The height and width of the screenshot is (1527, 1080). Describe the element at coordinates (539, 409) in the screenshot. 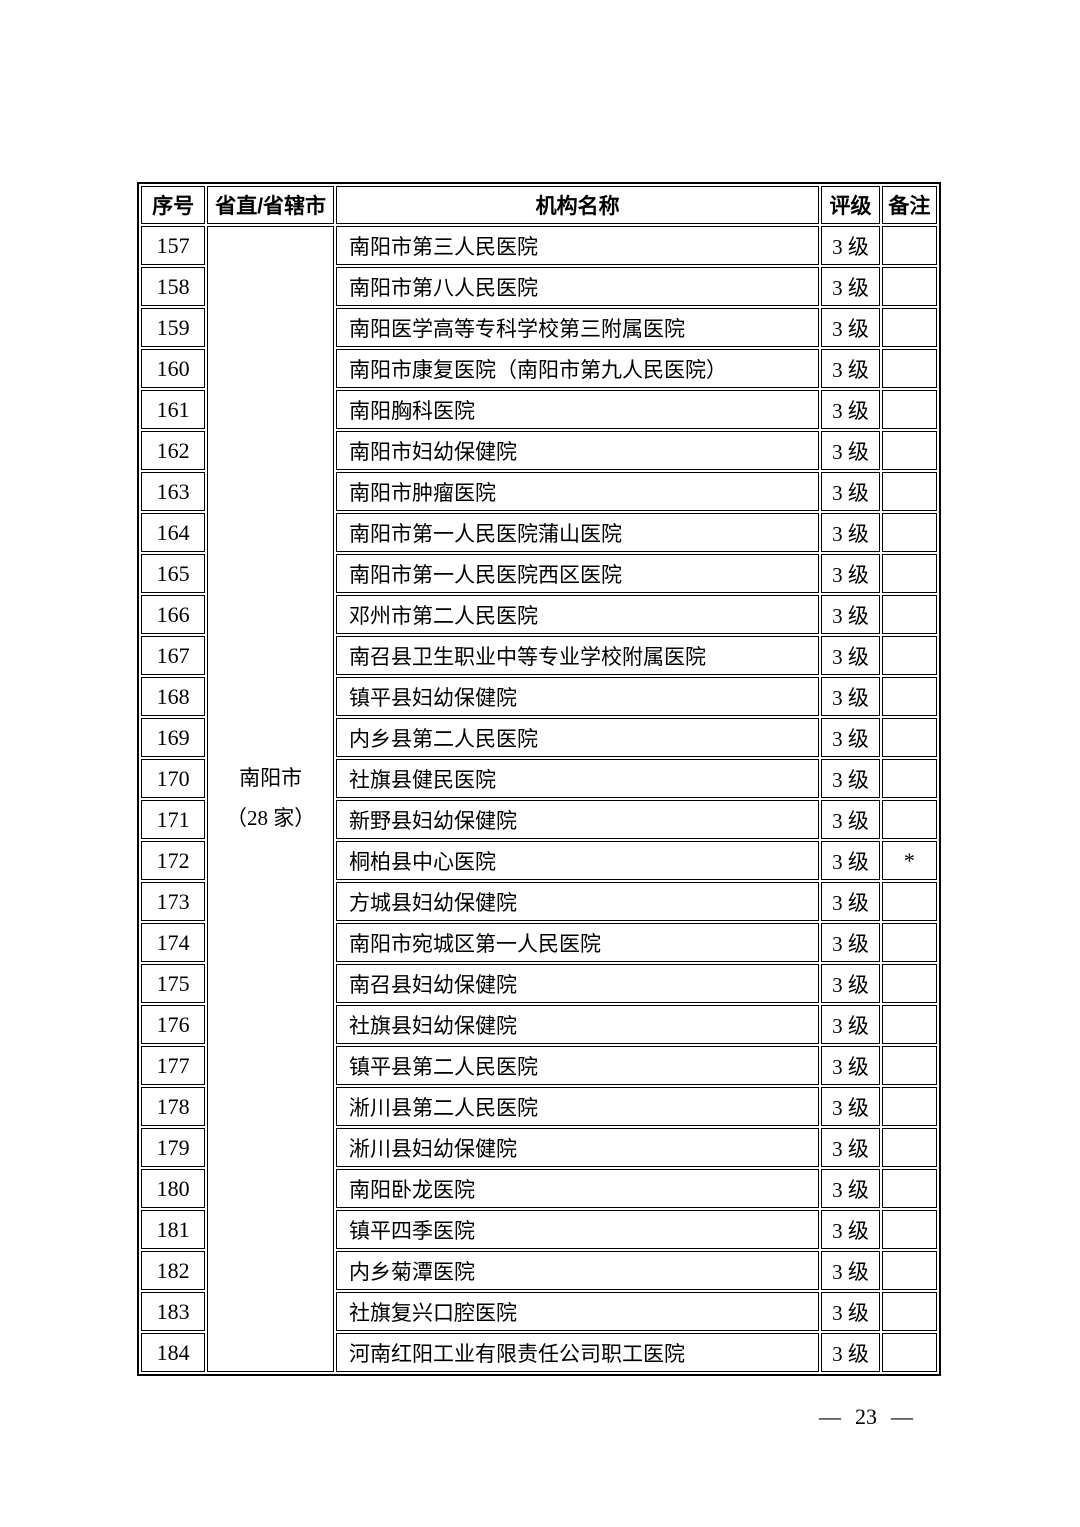

I see `table-row: 161 南阳胸科医院 3 级` at that location.